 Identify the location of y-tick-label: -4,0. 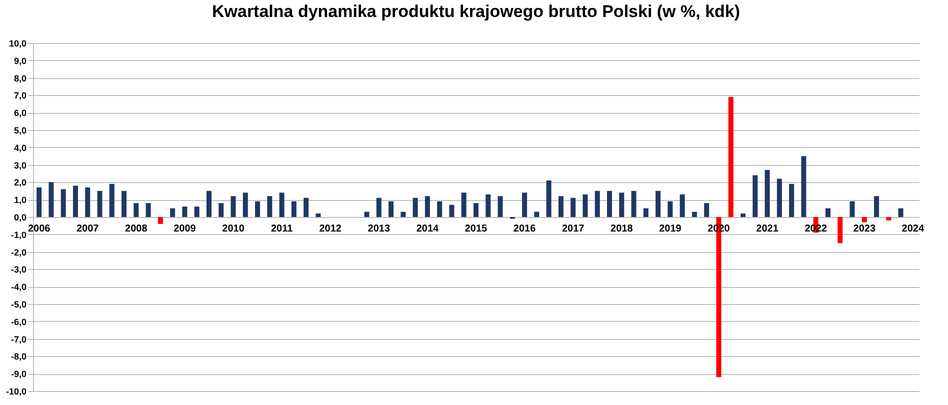
(18, 287).